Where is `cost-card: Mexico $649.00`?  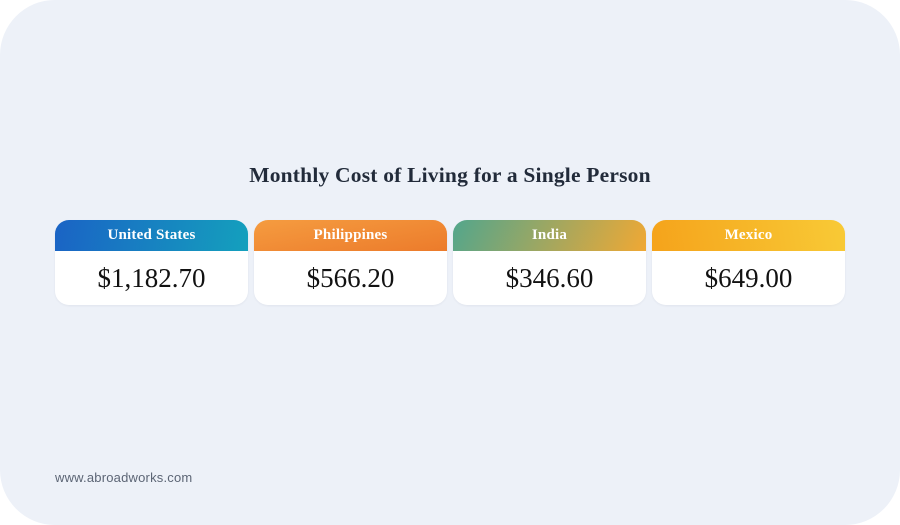 cost-card: Mexico $649.00 is located at coordinates (748, 262).